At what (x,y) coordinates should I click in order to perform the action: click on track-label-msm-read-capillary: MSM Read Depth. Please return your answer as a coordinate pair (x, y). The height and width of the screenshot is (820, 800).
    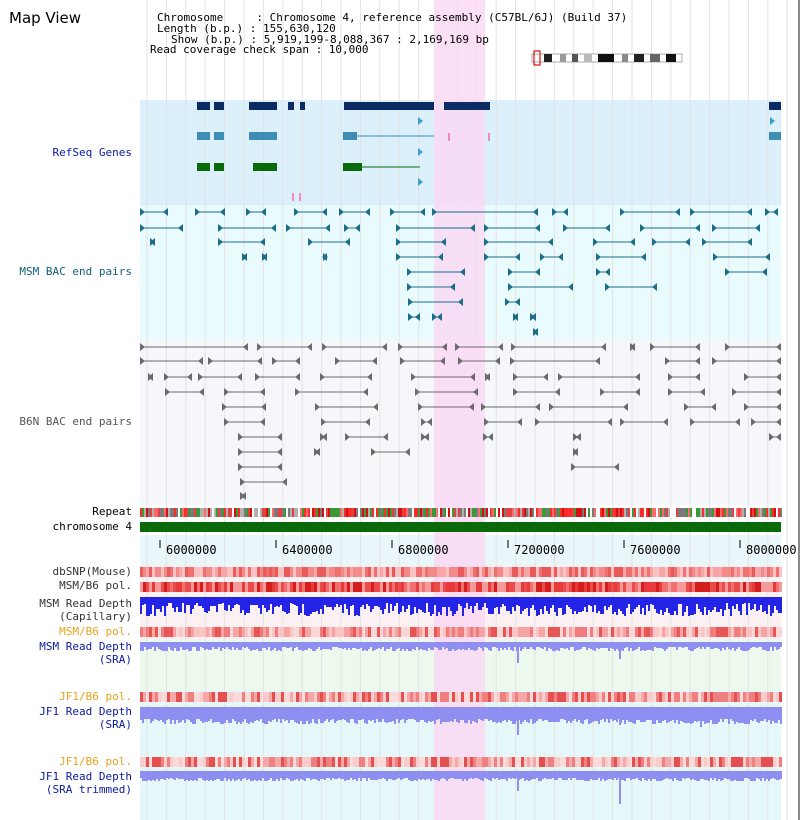
    Looking at the image, I should click on (85, 603).